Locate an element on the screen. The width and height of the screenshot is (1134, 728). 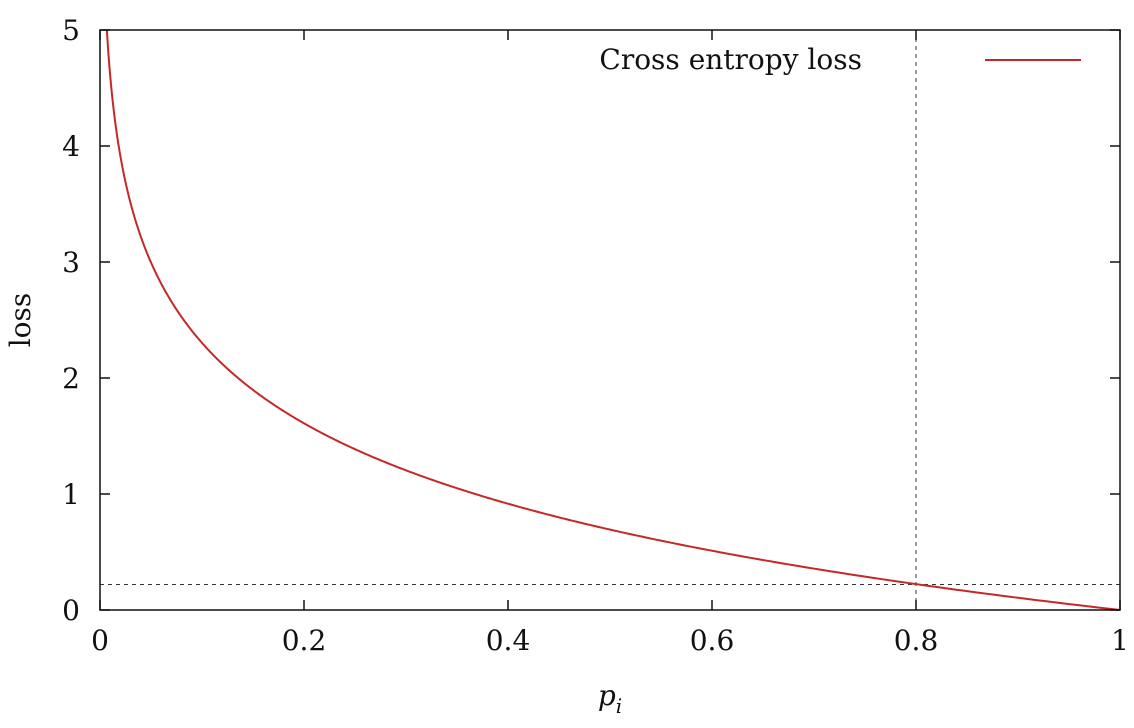
x-tick-label: 1 is located at coordinates (1120, 640).